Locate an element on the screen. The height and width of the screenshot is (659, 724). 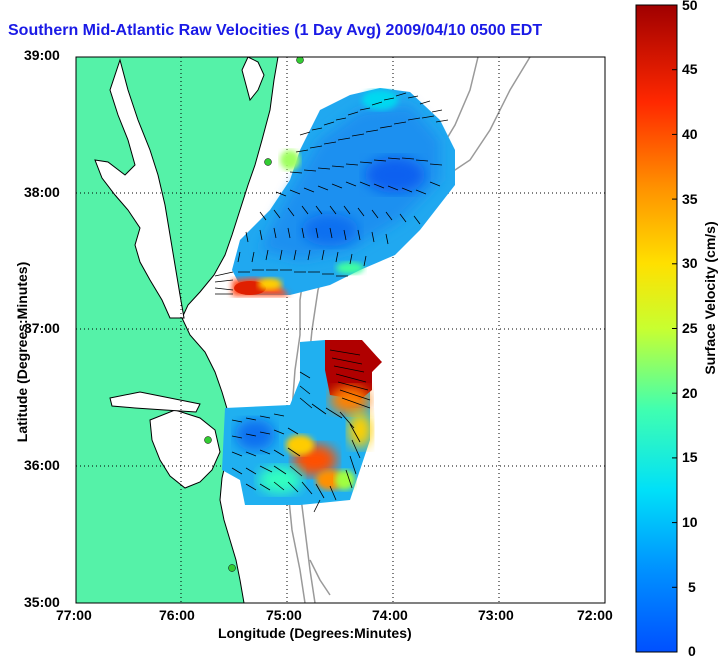
y-tick-label: 35:00 is located at coordinates (42, 602).